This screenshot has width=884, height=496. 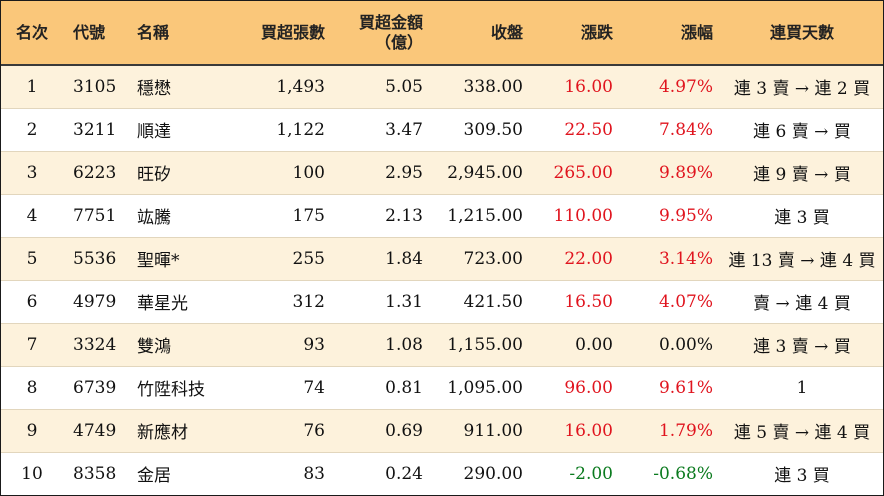 What do you see at coordinates (671, 215) in the screenshot?
I see `change-pct-cell: 9.95%` at bounding box center [671, 215].